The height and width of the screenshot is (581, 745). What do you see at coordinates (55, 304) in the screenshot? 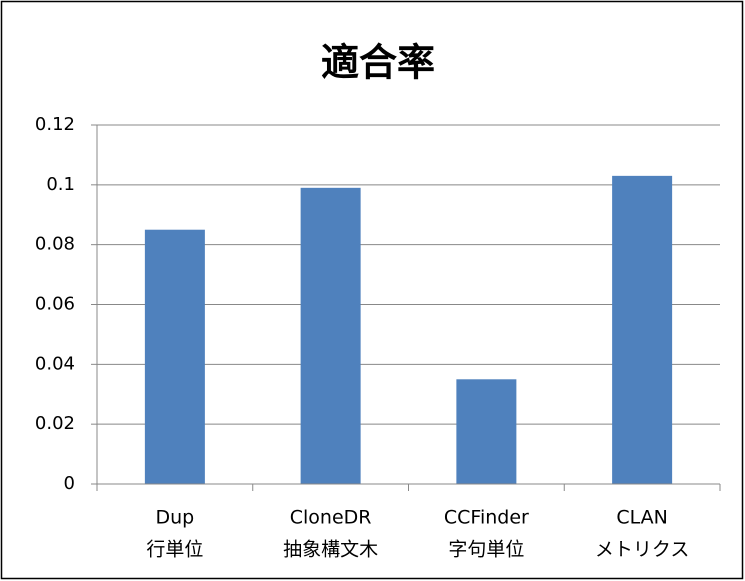
I see `y-tick-label: 0.06` at bounding box center [55, 304].